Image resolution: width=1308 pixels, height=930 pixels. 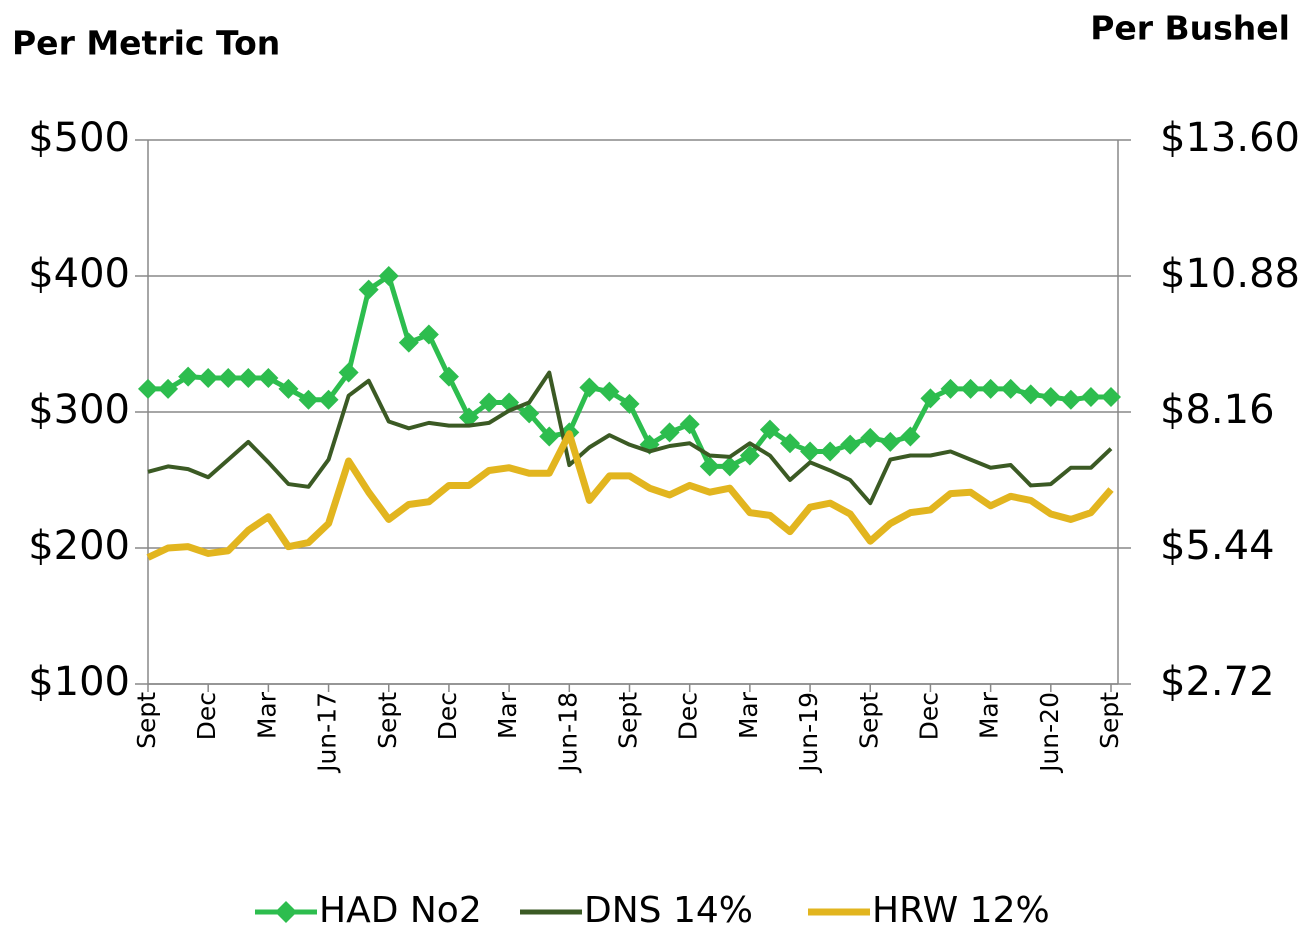 What do you see at coordinates (1190, 28) in the screenshot?
I see `y2-axis-title: Per Bushel` at bounding box center [1190, 28].